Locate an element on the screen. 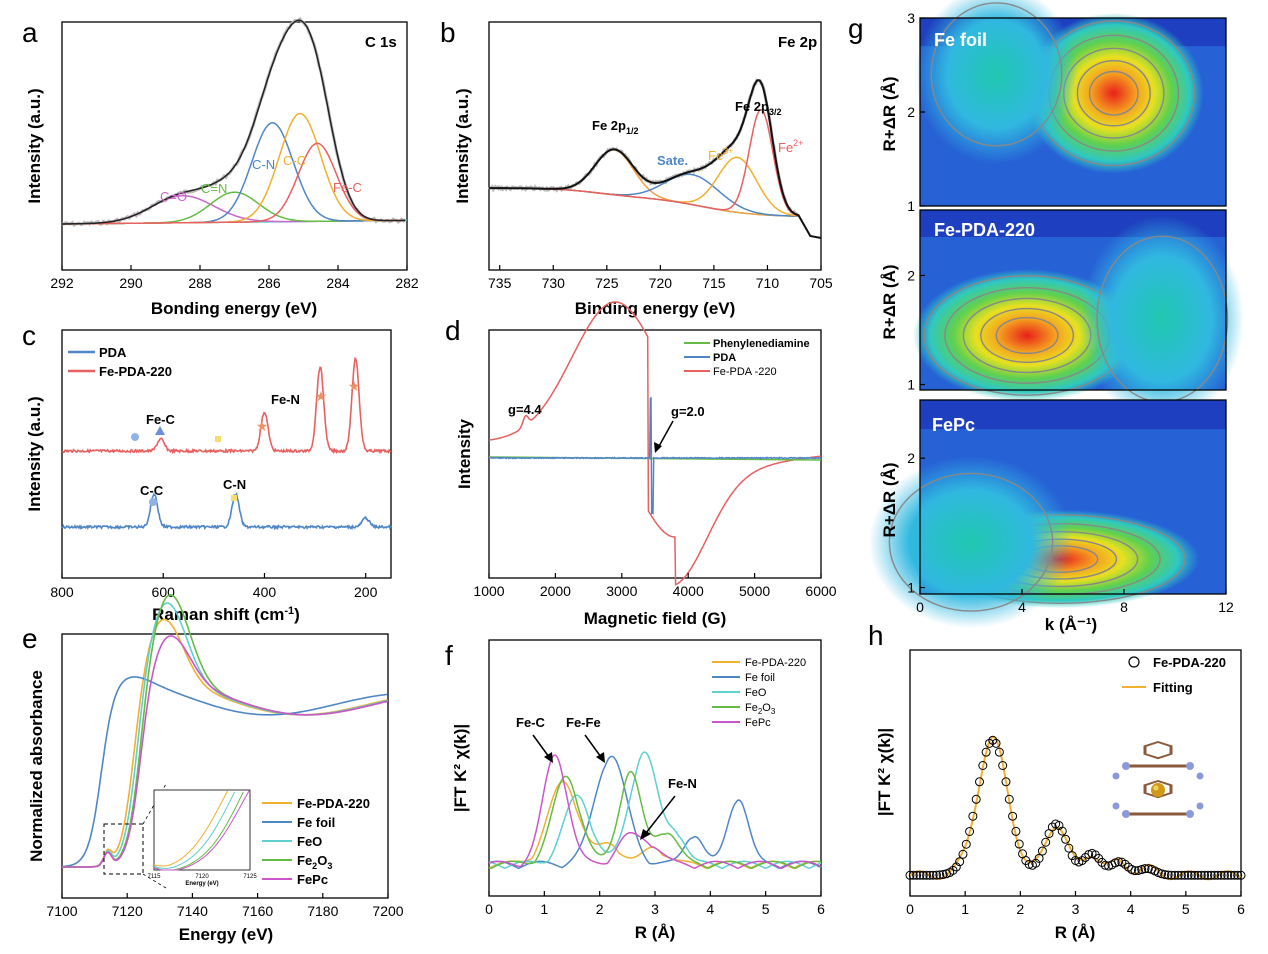 The height and width of the screenshot is (954, 1268). f-legend-fepc: FePc is located at coordinates (758, 723).